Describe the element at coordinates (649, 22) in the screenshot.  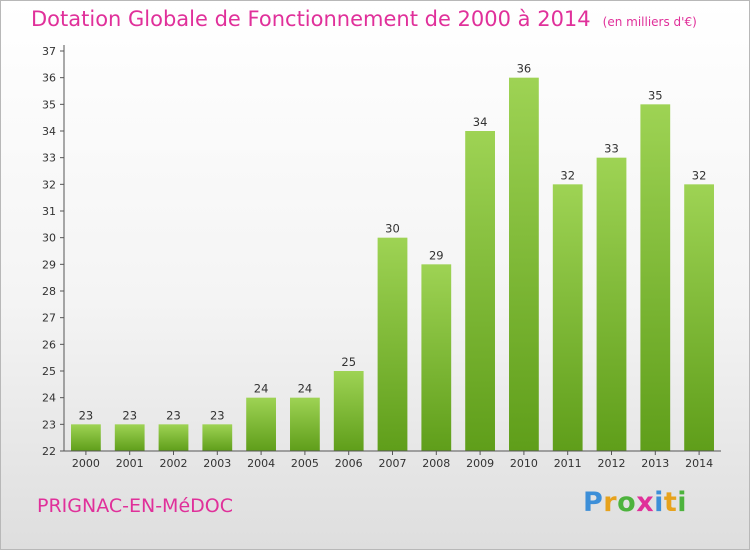
I see `chart-subtitle: (en milliers d'€)` at that location.